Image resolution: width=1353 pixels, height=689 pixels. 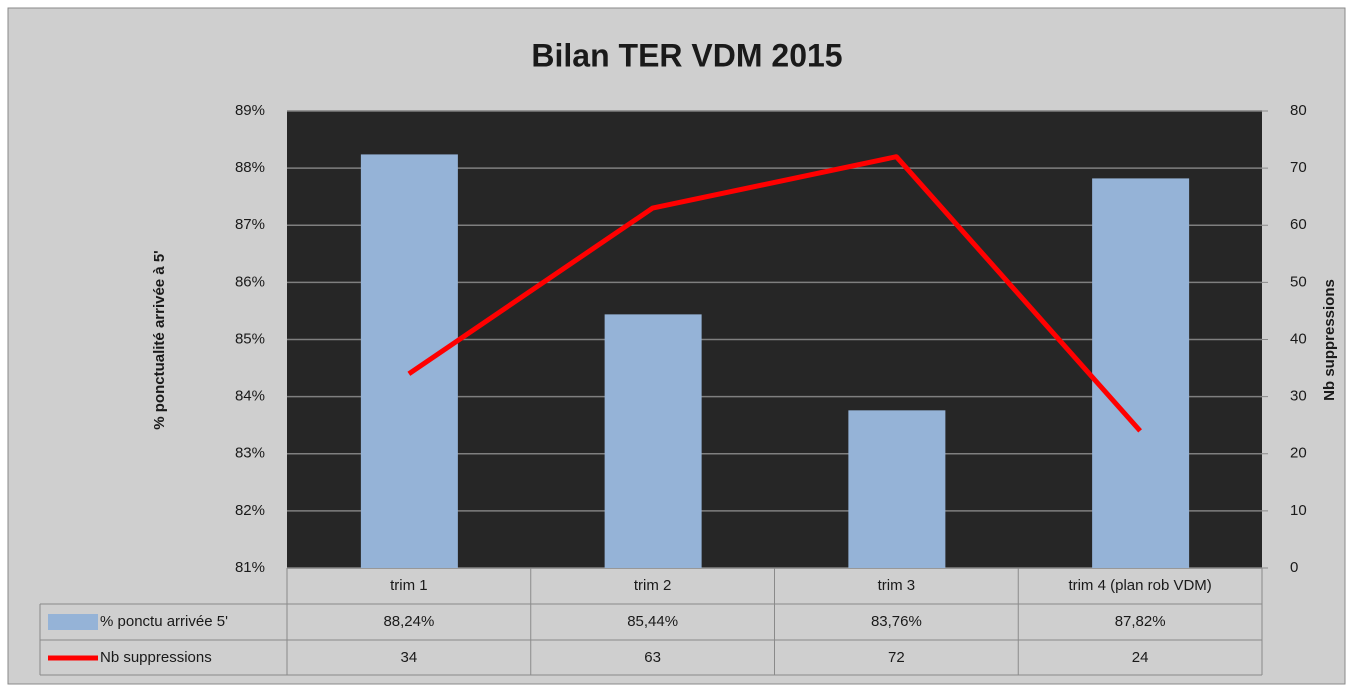 What do you see at coordinates (408, 621) in the screenshot?
I see `table-value: 88,24%` at bounding box center [408, 621].